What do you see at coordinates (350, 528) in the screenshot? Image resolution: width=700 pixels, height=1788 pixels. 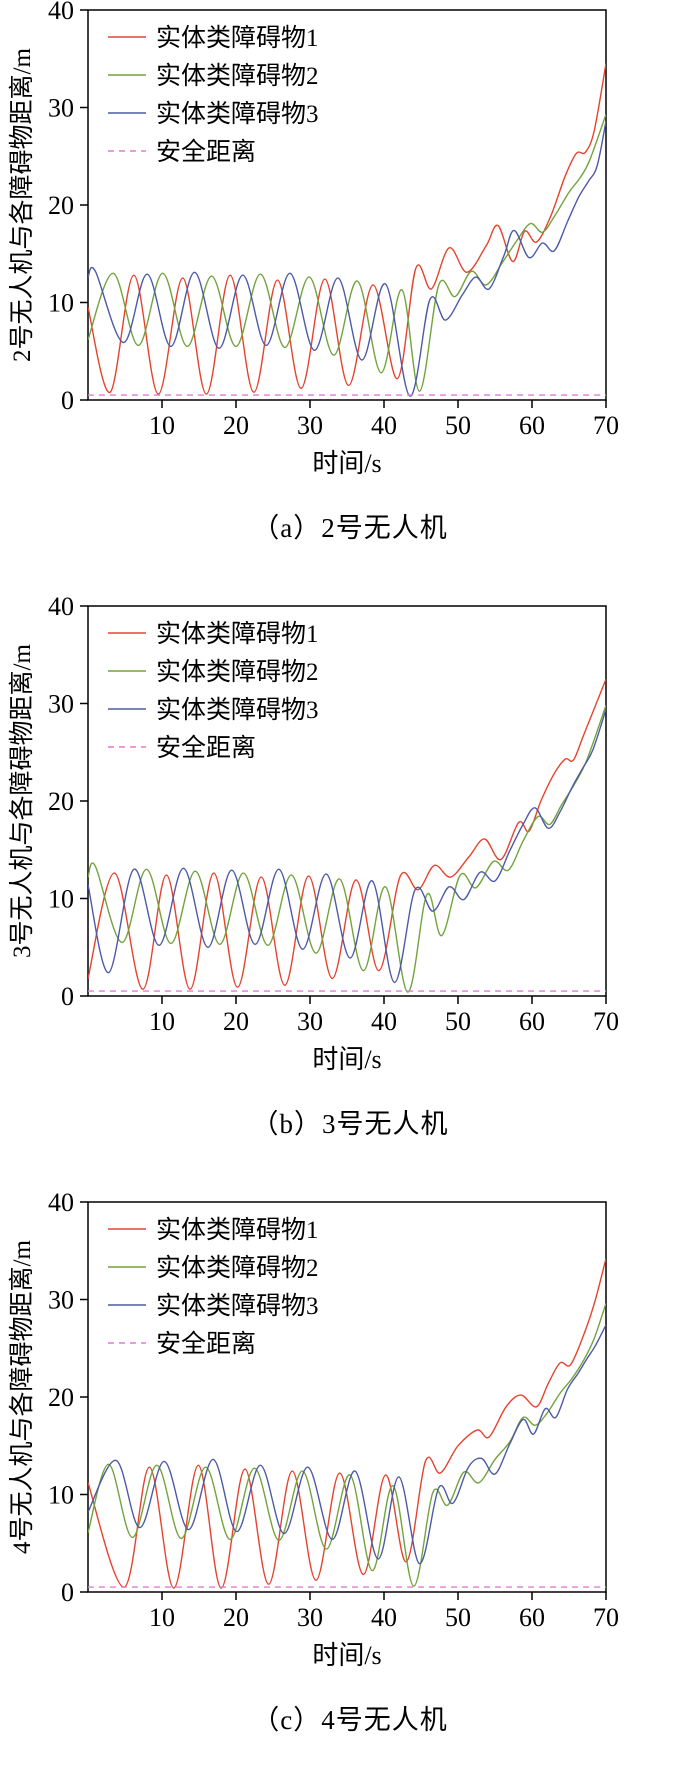 I see `figure-caption-a: （a）2号无人机` at bounding box center [350, 528].